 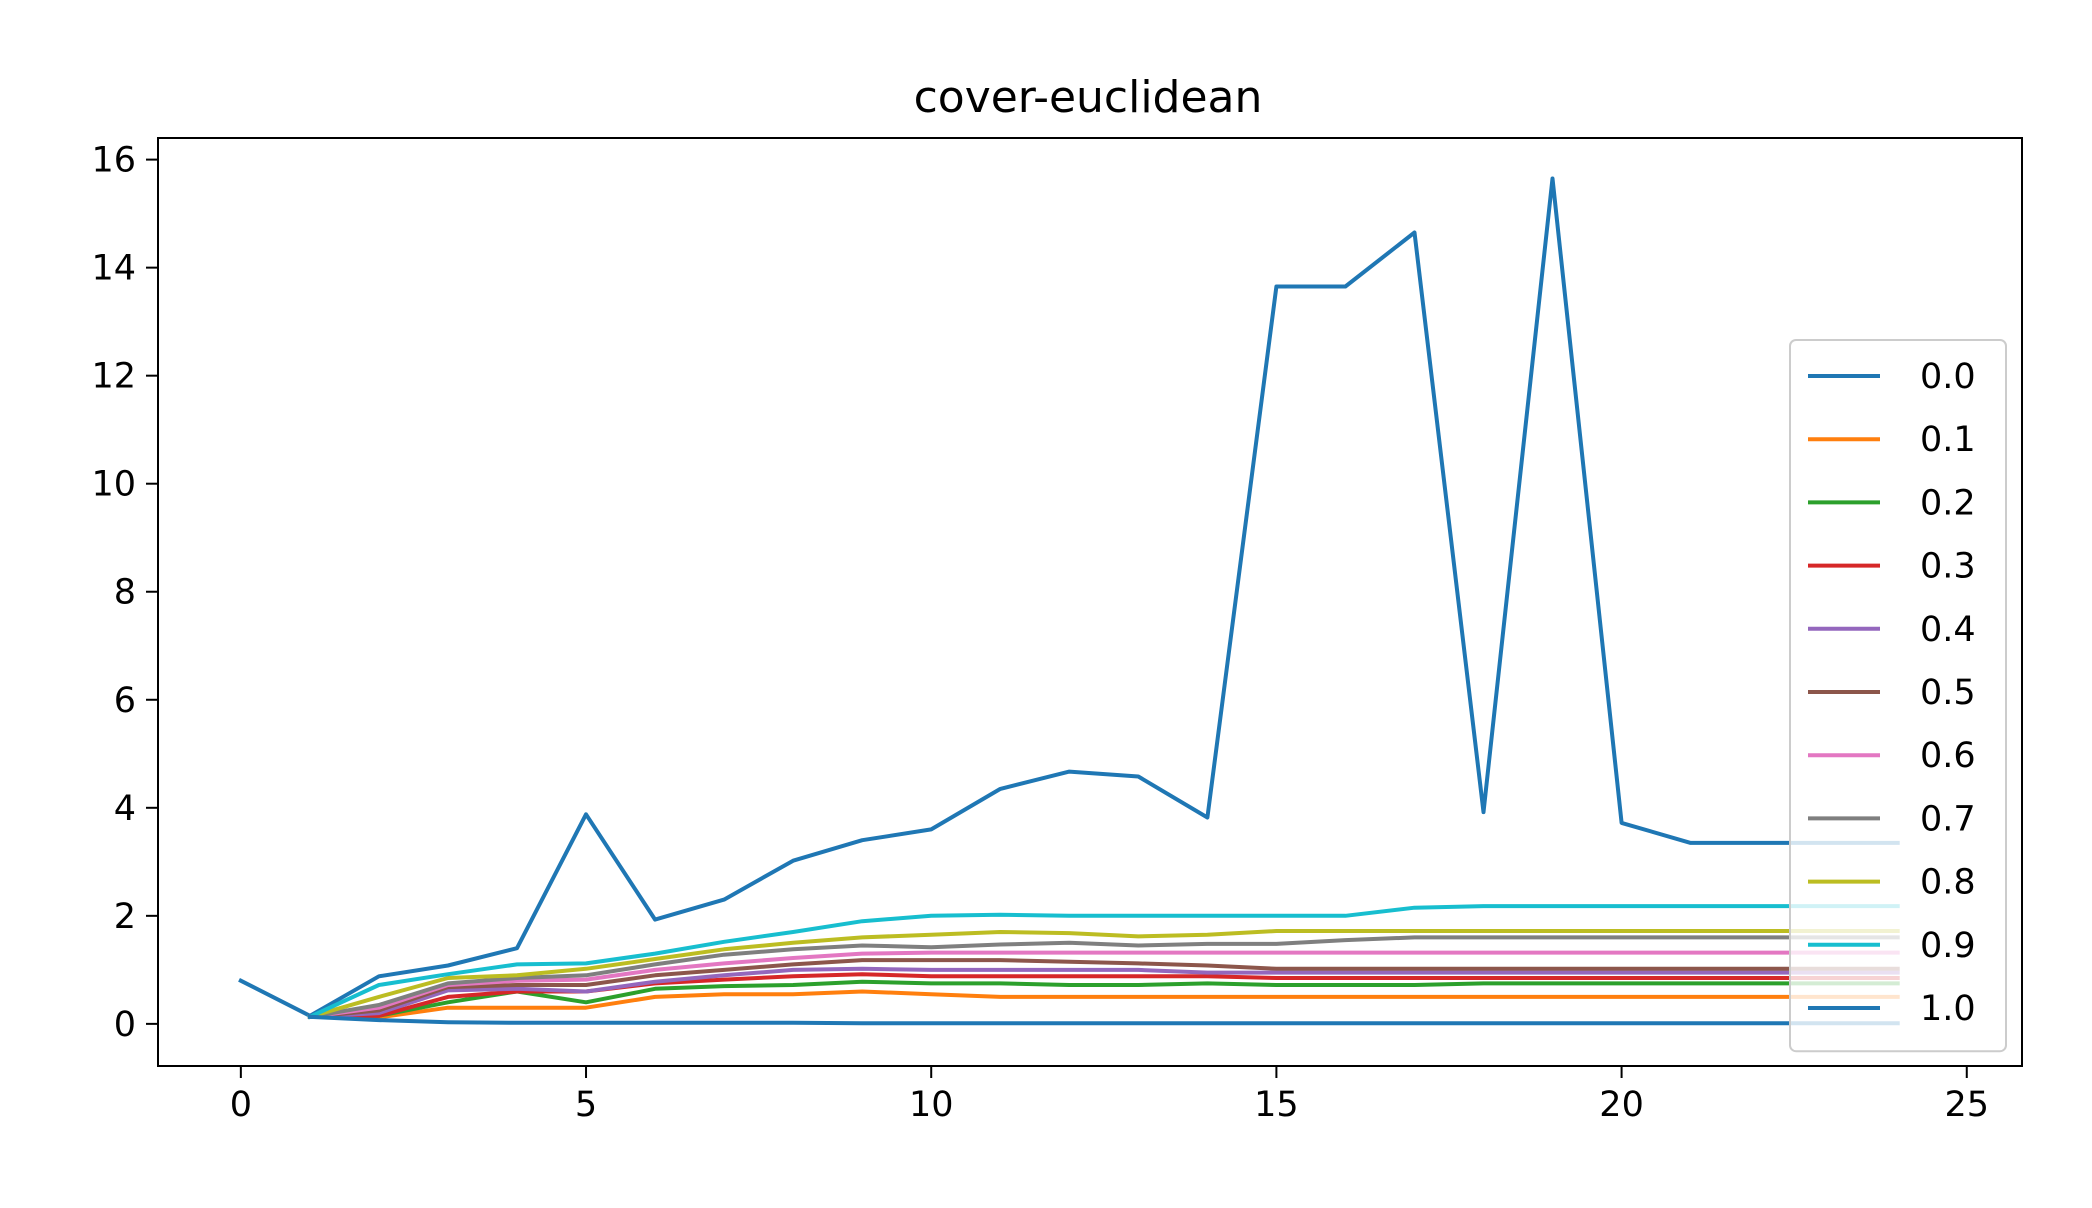 What do you see at coordinates (1948, 377) in the screenshot?
I see `legend-label: 0.0` at bounding box center [1948, 377].